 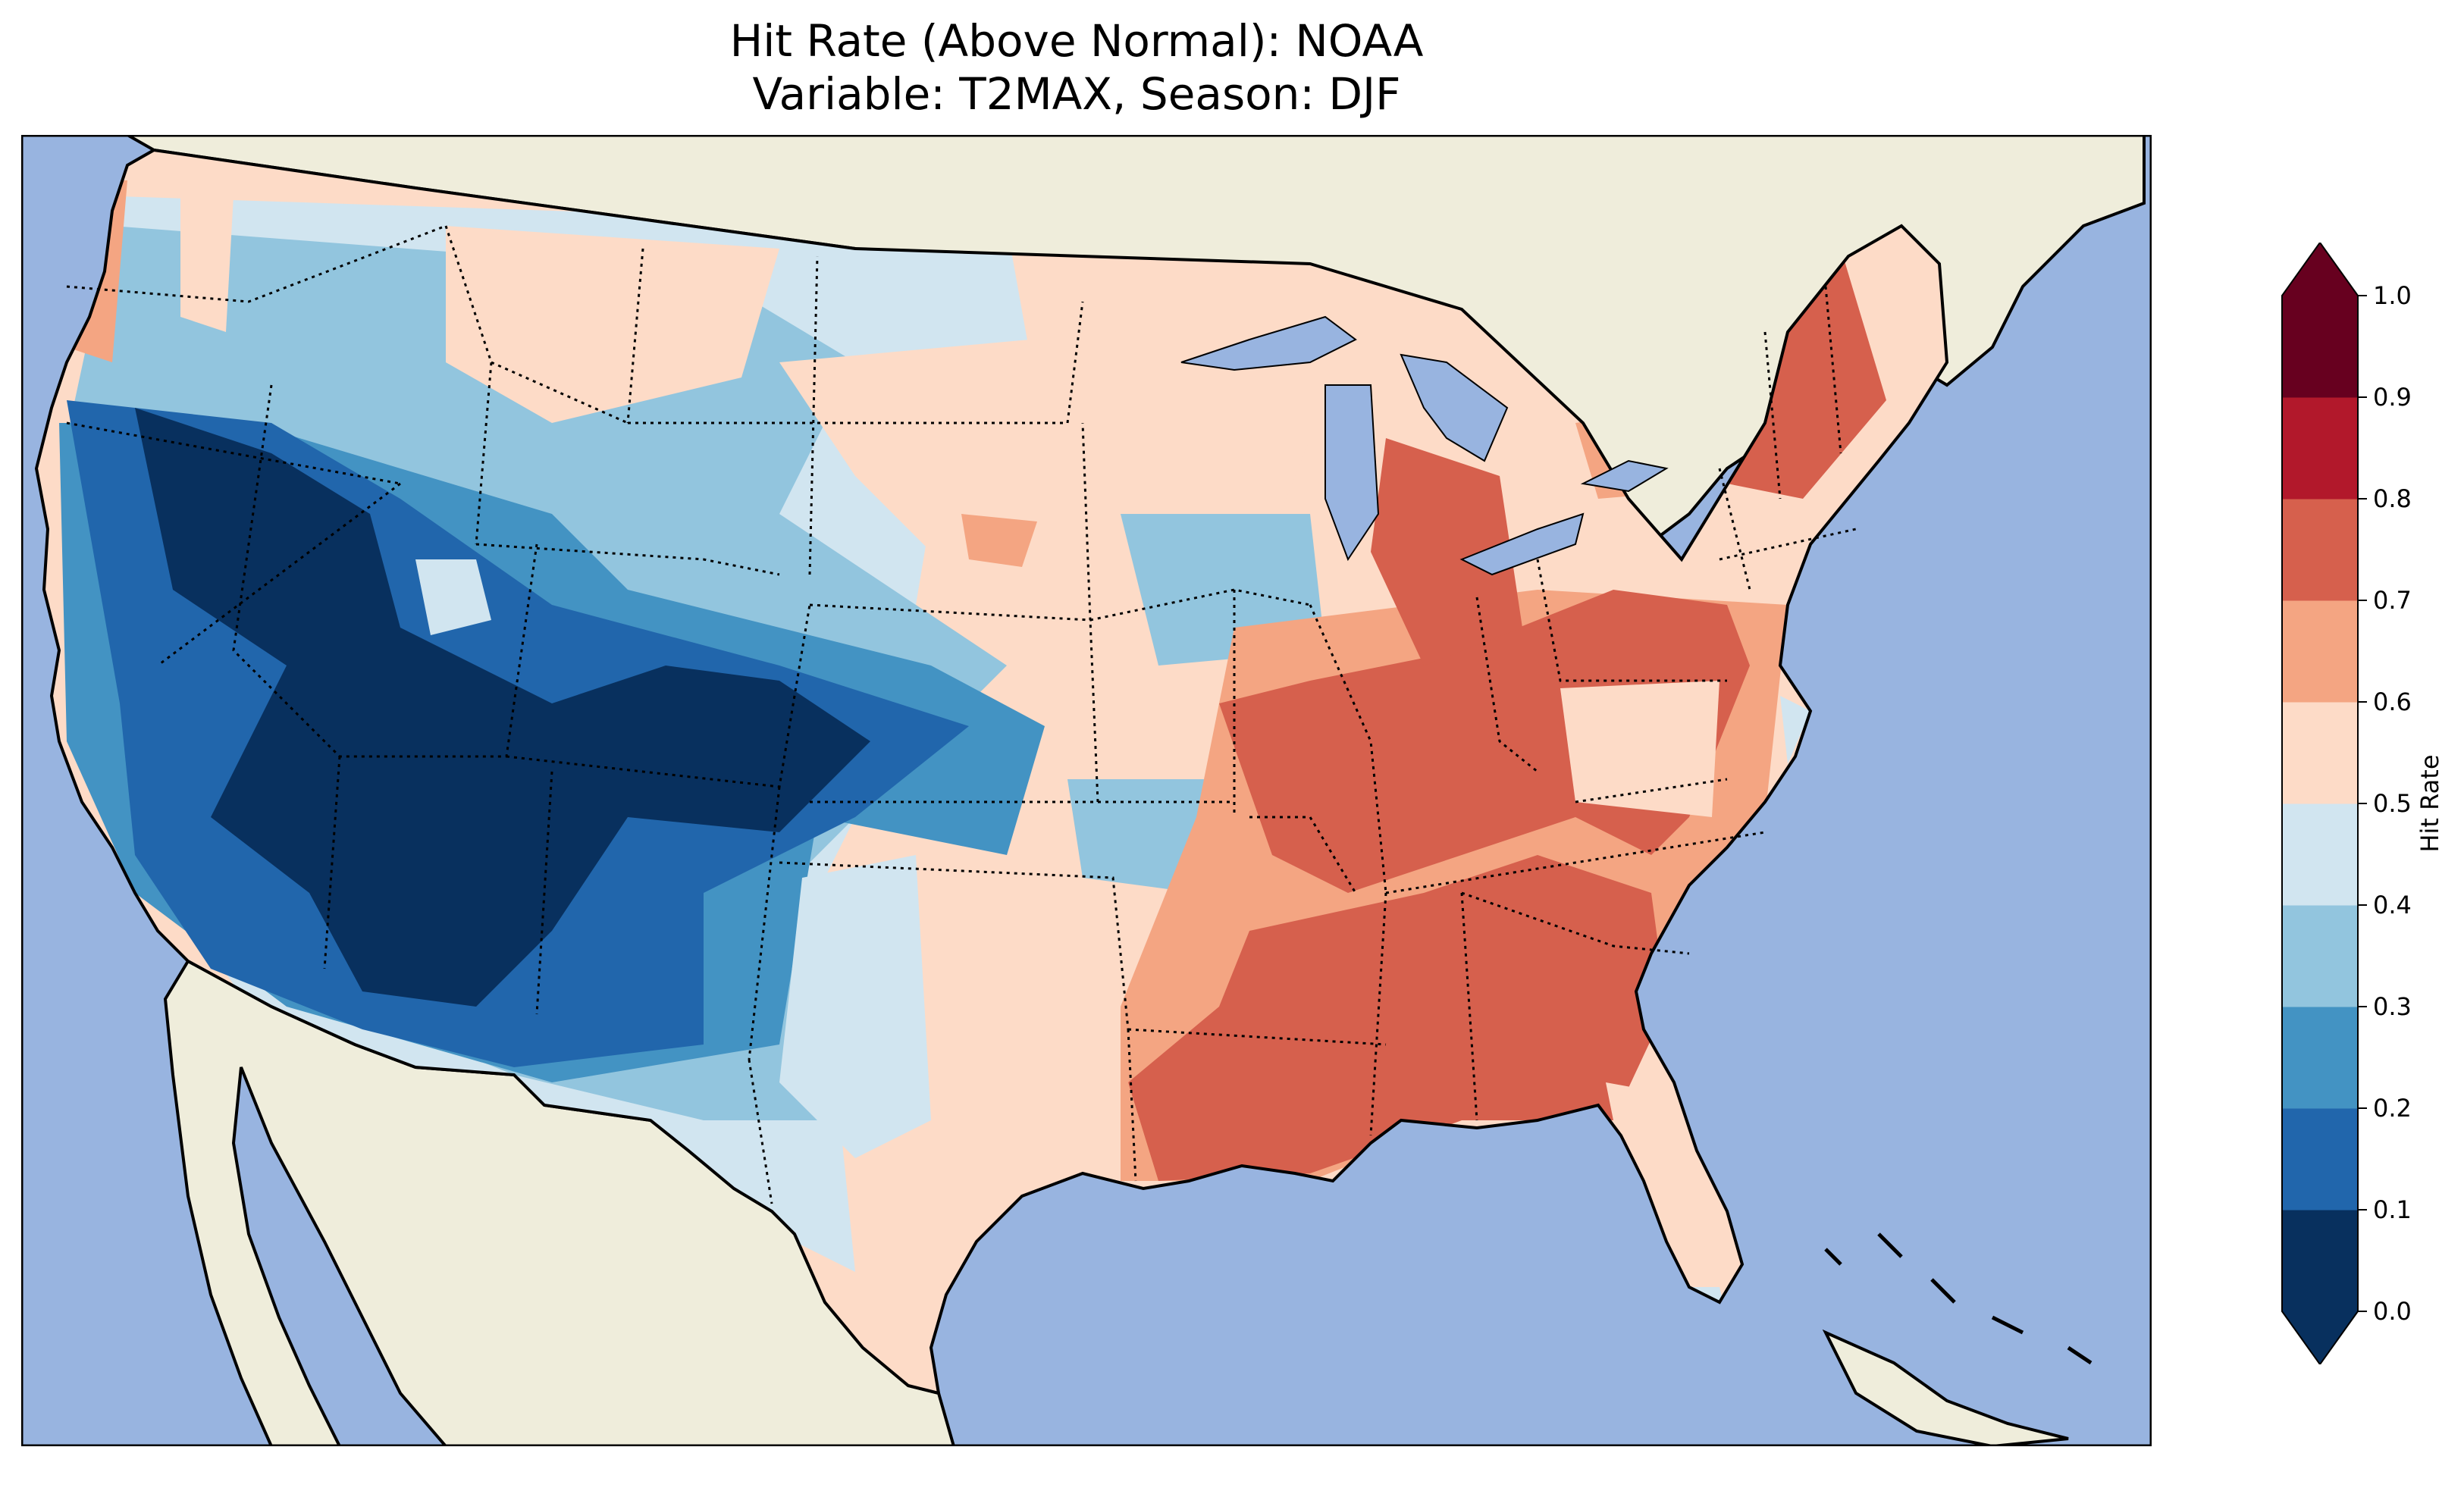 What do you see at coordinates (2392, 295) in the screenshot?
I see `colorbar-tick-label: 1.0` at bounding box center [2392, 295].